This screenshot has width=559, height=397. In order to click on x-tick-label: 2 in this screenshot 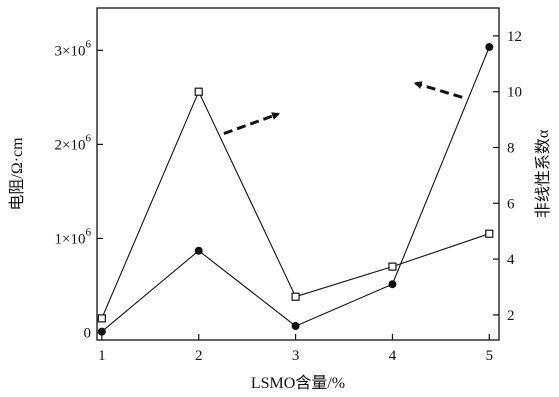, I will do `click(199, 356)`.